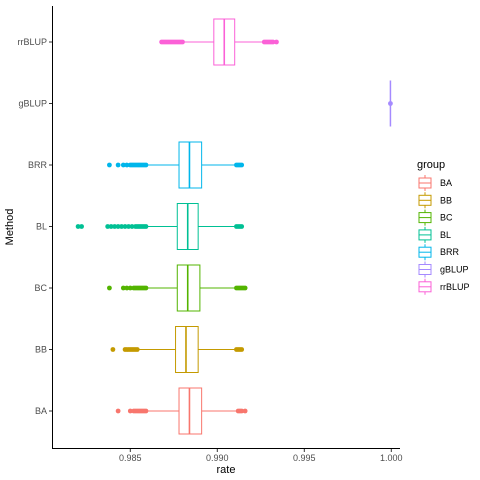 The image size is (480, 480). Describe the element at coordinates (41, 350) in the screenshot. I see `y-tick-label: BB` at that location.